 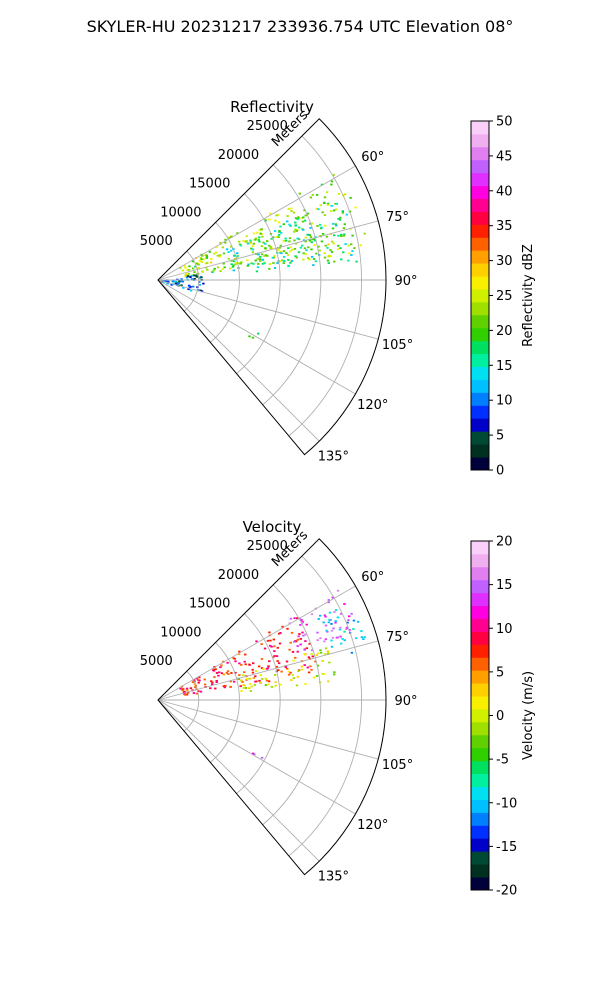 What do you see at coordinates (528, 715) in the screenshot?
I see `colorbar-label: Velocity (m/s)` at bounding box center [528, 715].